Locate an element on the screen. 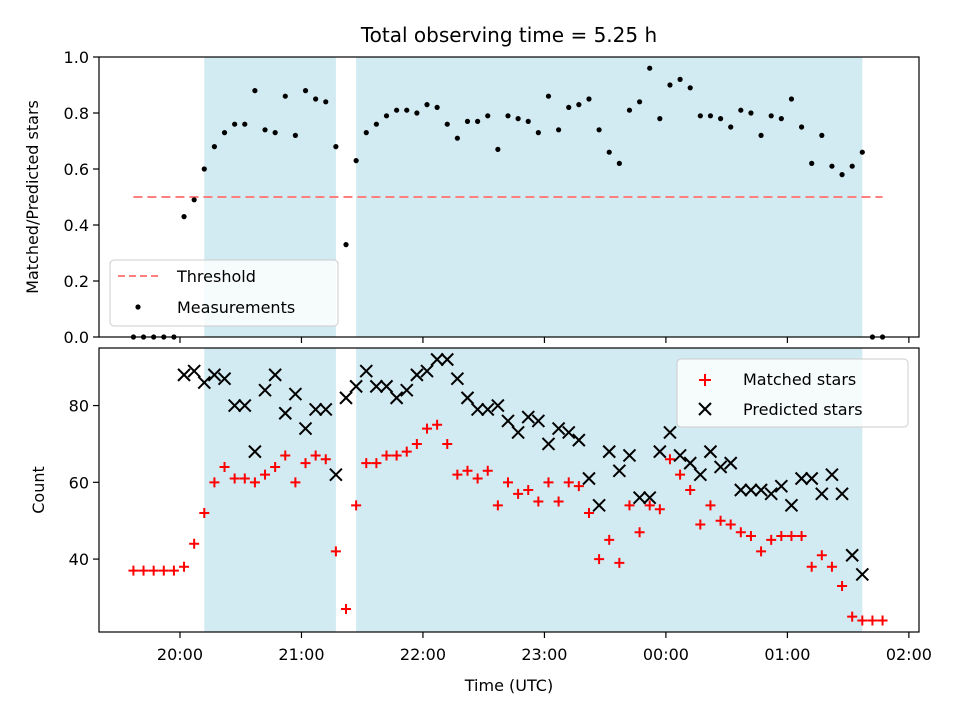 The height and width of the screenshot is (720, 960). y-tick-label: 0.4 is located at coordinates (76, 225).